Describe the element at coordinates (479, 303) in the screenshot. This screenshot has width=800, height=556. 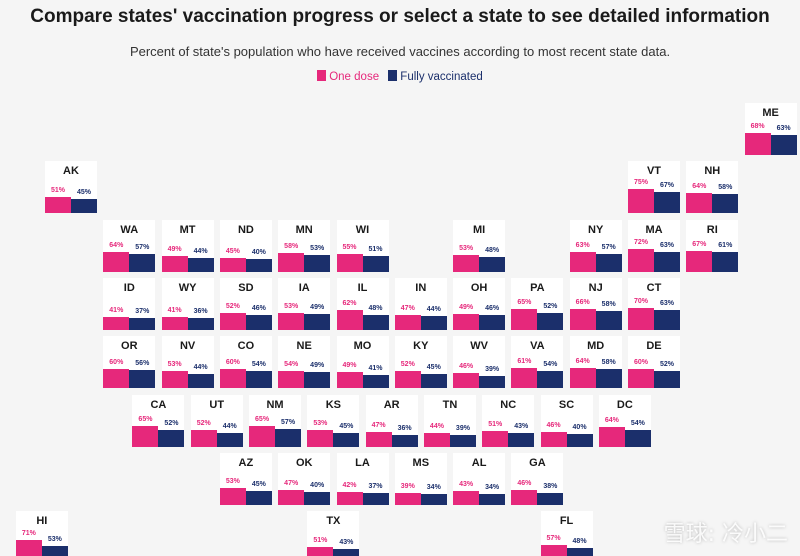
I see `state-tile-oh: OH 49% 46%` at that location.